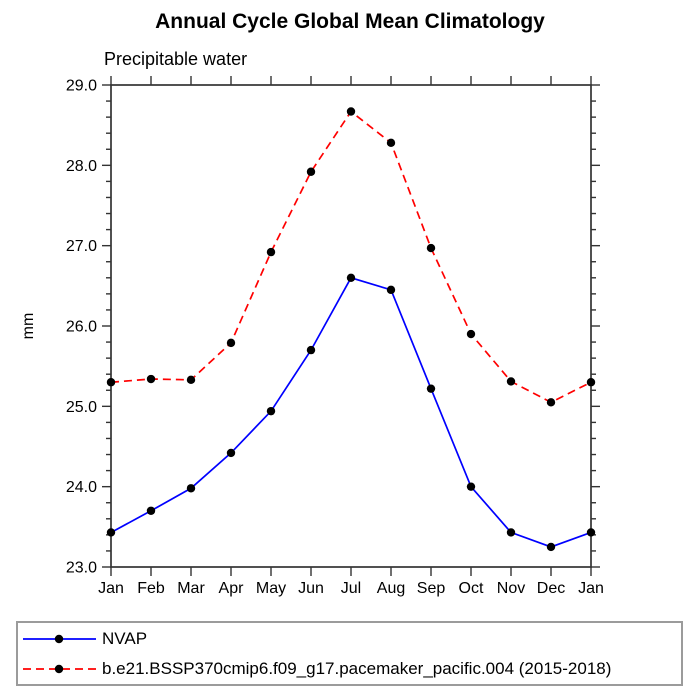 Image resolution: width=700 pixels, height=700 pixels. Describe the element at coordinates (81, 568) in the screenshot. I see `y-tick-label: 23.0` at that location.